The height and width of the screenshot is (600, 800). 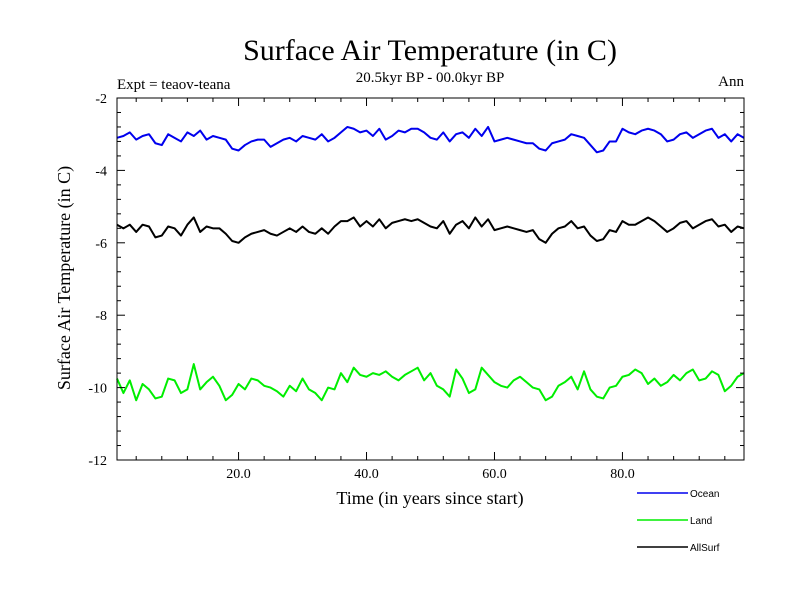 What do you see at coordinates (678, 521) in the screenshot?
I see `legend: Ocean Land AllSurf` at bounding box center [678, 521].